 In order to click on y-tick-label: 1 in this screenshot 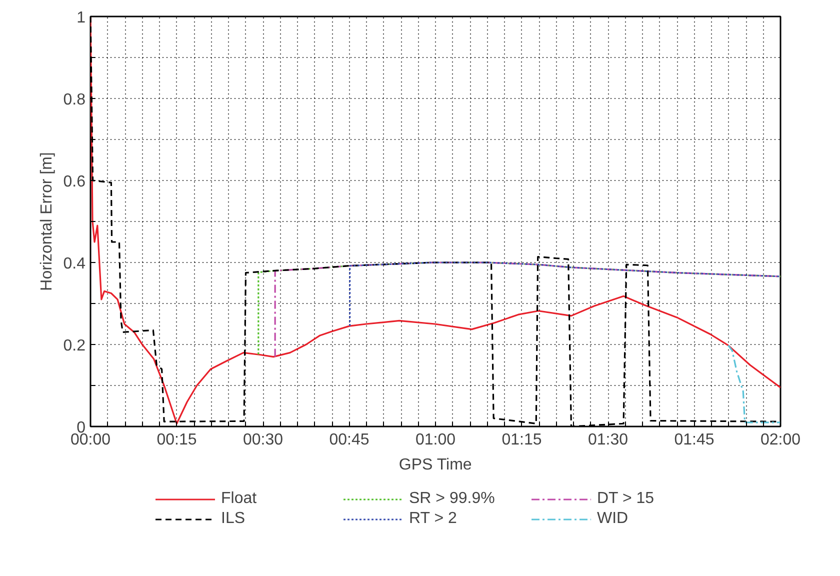, I will do `click(81, 18)`.